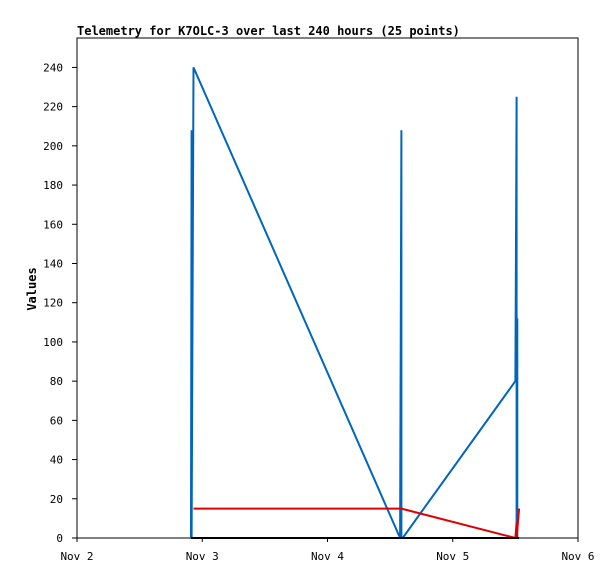 The image size is (615, 579). Describe the element at coordinates (53, 342) in the screenshot. I see `y-tick-label: 100` at that location.